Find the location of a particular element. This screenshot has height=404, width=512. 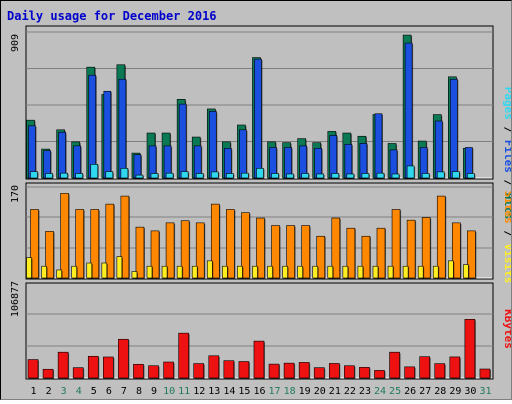

x-tick-label: 29 is located at coordinates (455, 391).